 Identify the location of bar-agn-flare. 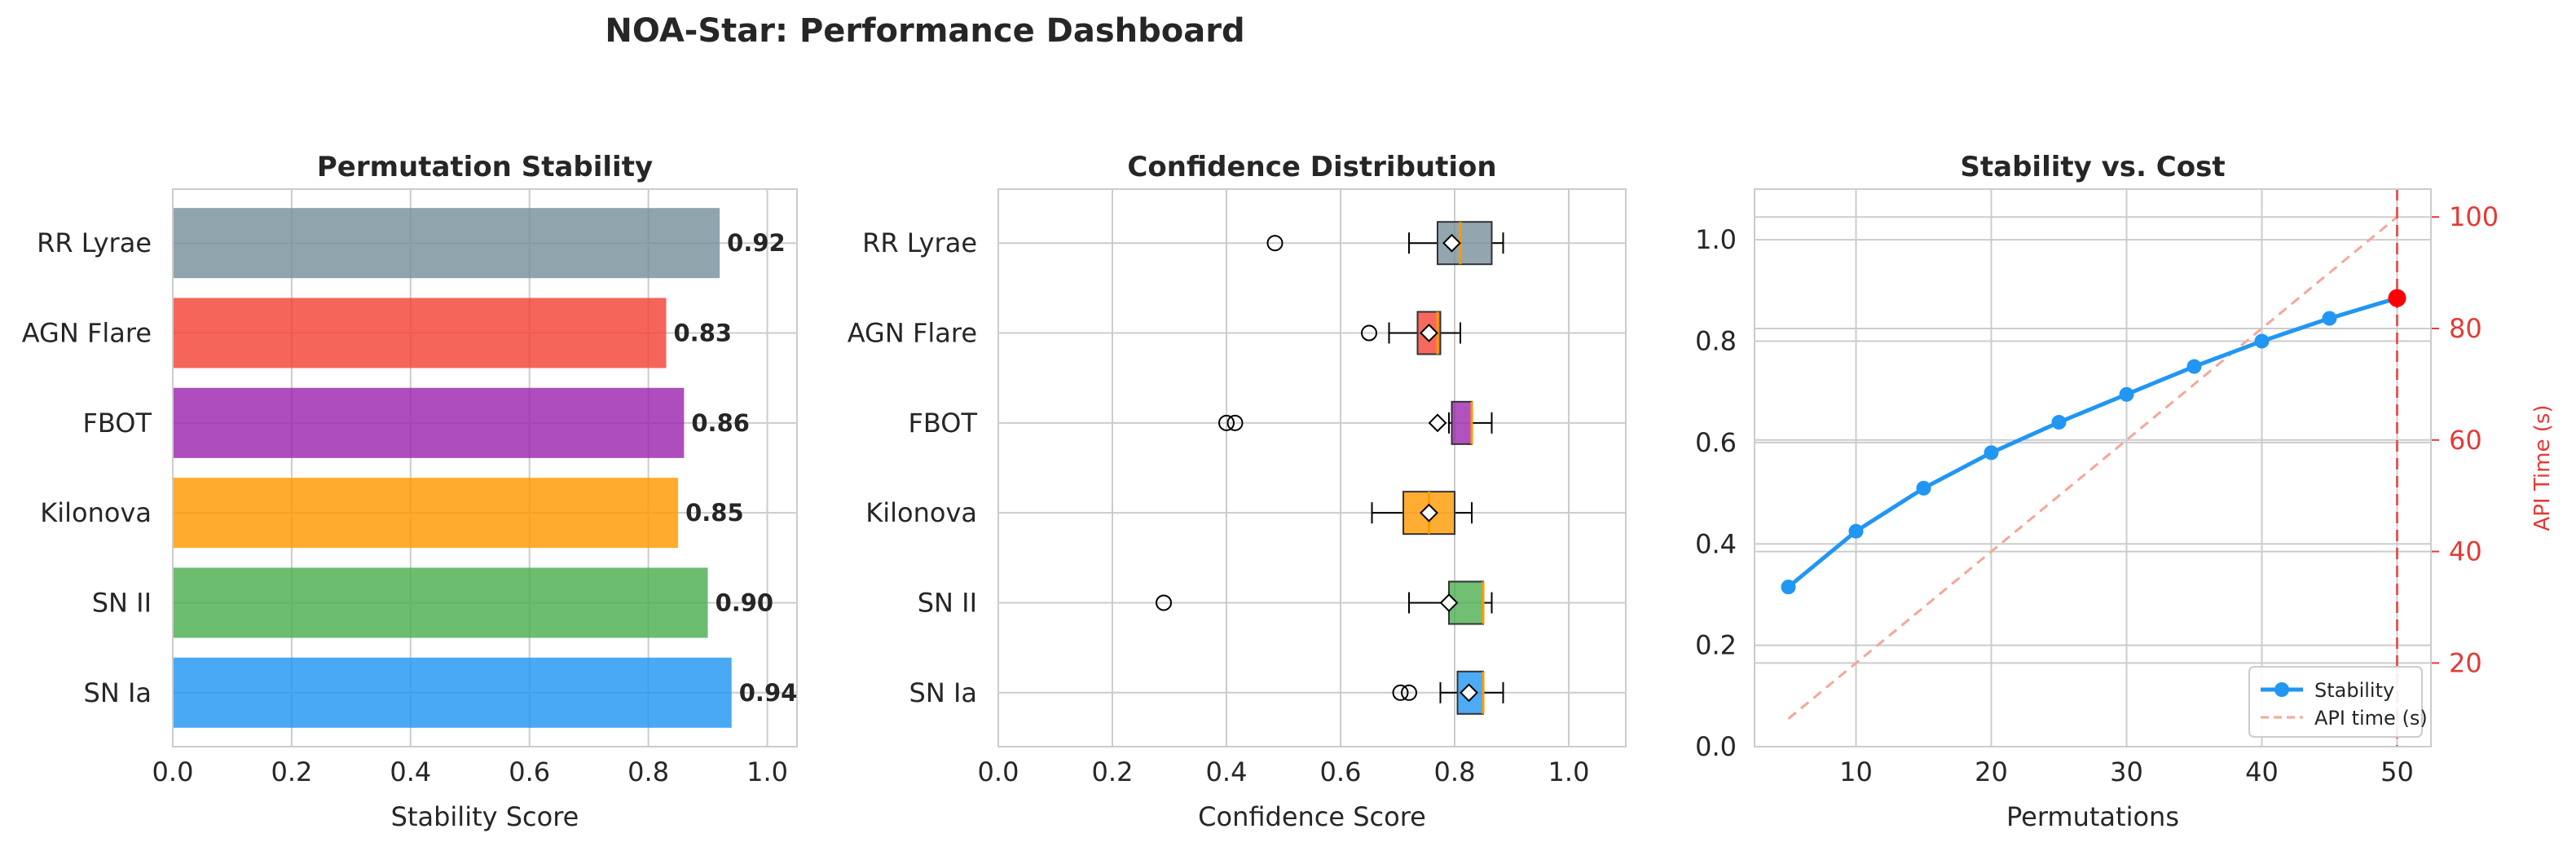
(420, 333).